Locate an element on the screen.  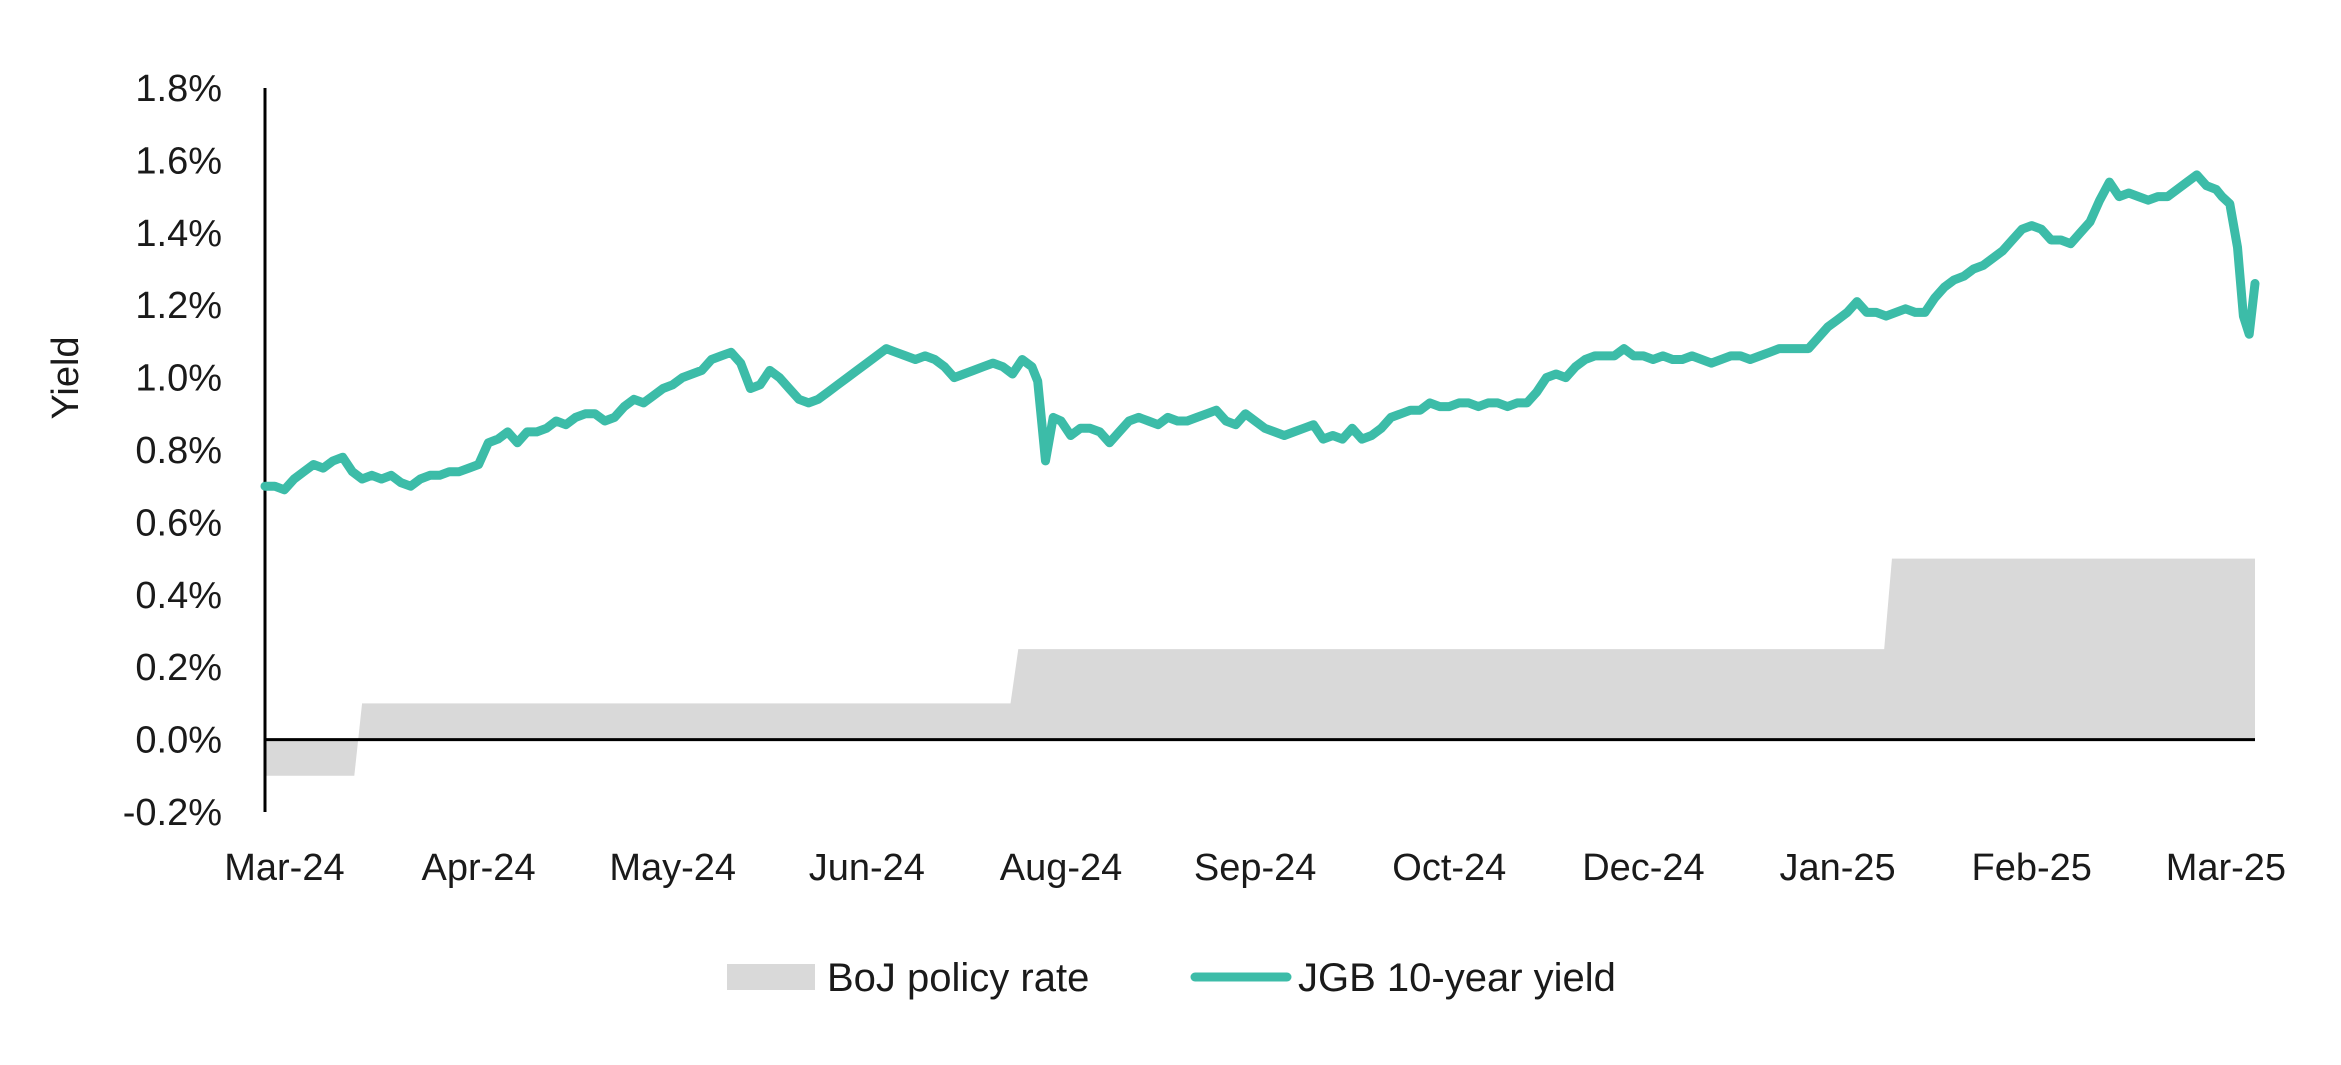
legend-swatch-policy-rate is located at coordinates (771, 977).